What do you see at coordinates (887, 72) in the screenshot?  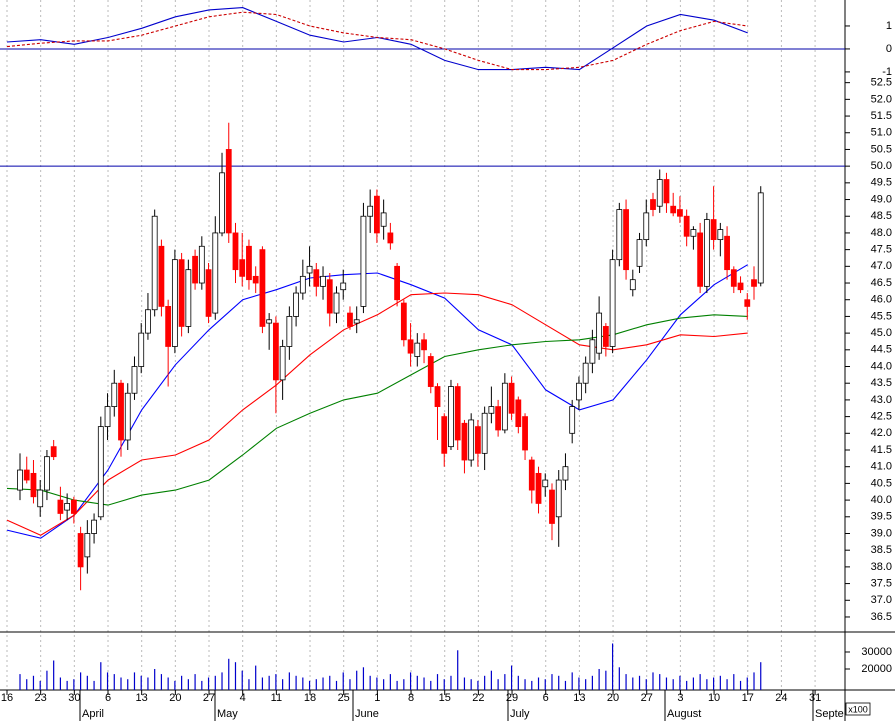 I see `y-tick-label: -1` at bounding box center [887, 72].